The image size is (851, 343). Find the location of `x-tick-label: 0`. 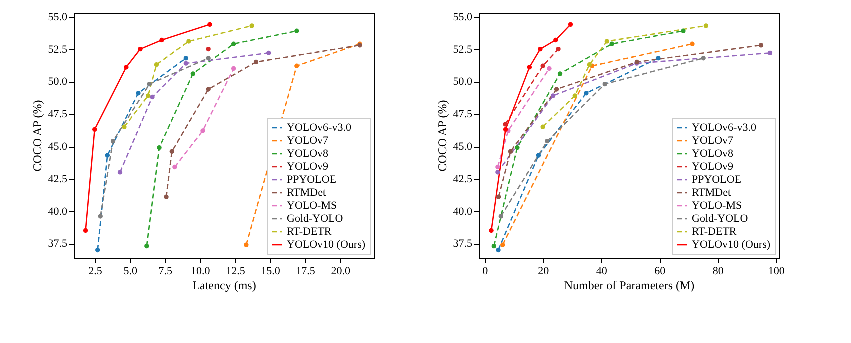

x-tick-label: 0 is located at coordinates (485, 272).